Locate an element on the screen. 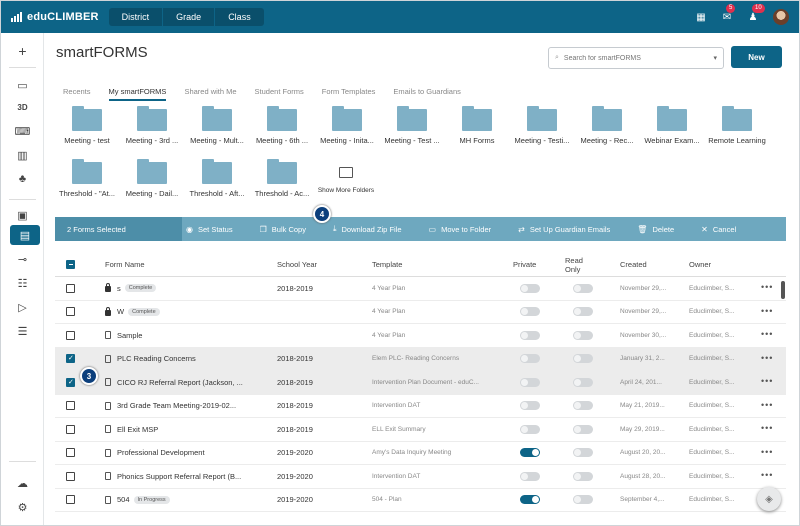 The image size is (800, 526). chart-icon: ▥ is located at coordinates (22, 155).